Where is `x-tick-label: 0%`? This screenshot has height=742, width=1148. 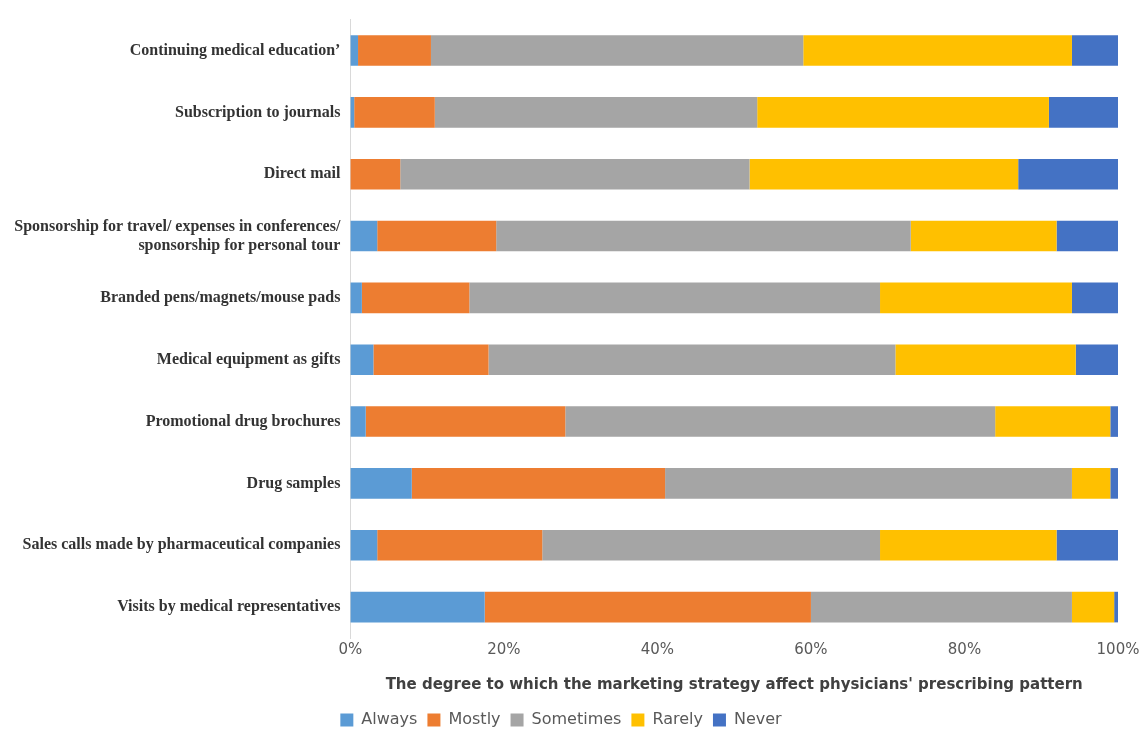
x-tick-label: 0% is located at coordinates (350, 648).